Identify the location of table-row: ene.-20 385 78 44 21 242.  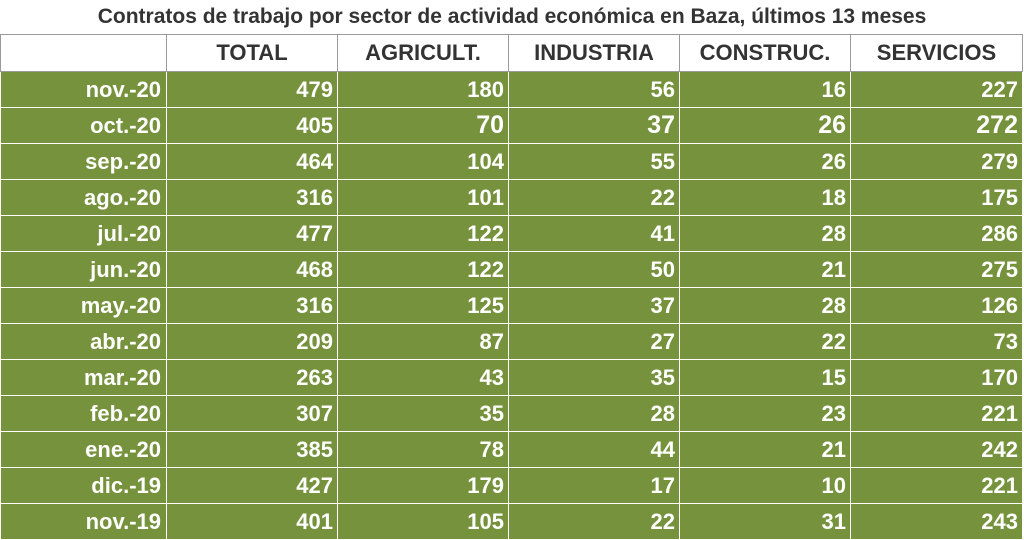
(511, 449).